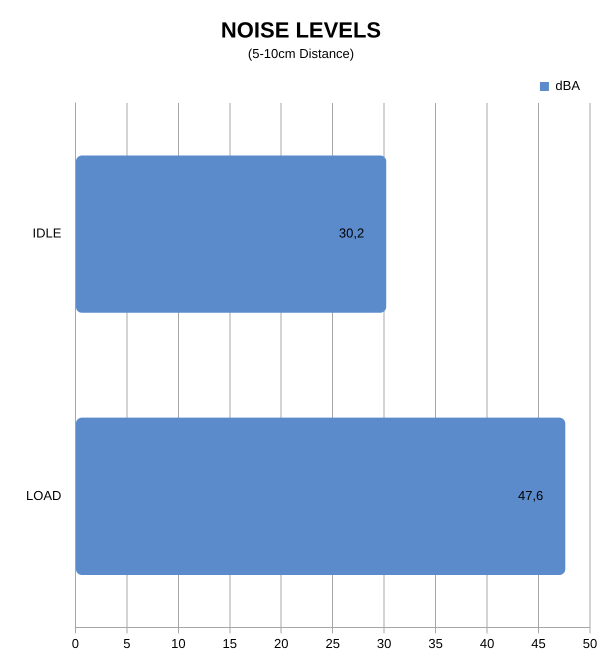  I want to click on data-label: 30,2, so click(351, 233).